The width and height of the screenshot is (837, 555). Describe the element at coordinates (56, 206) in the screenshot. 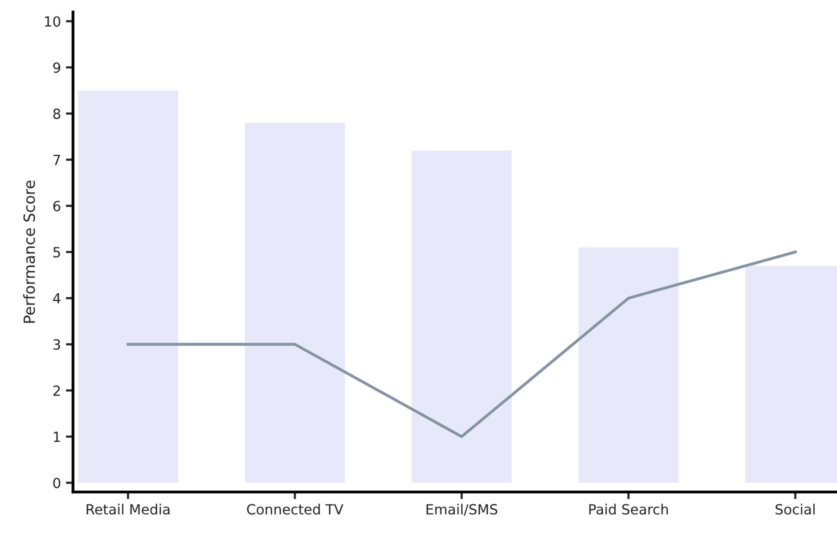

I see `y-tick-label: 6` at that location.